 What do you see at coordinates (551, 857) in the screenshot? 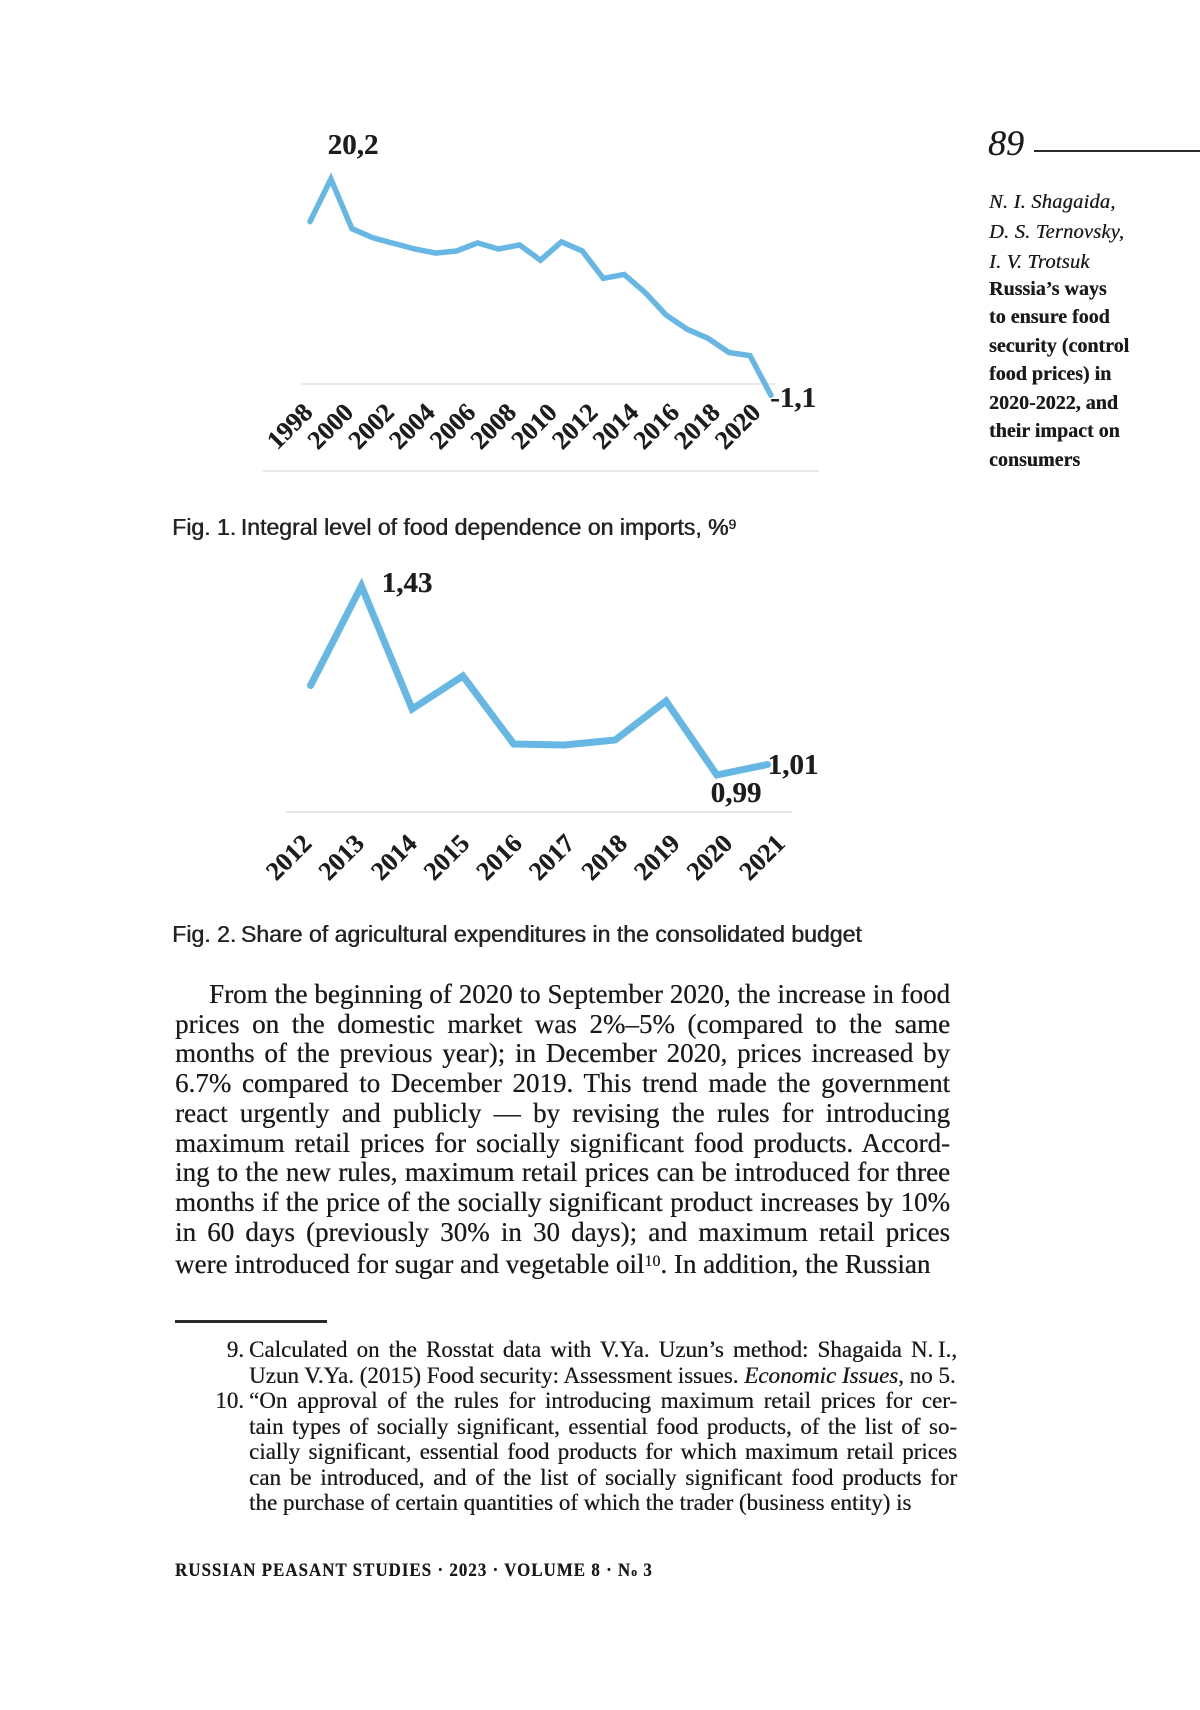
I see `svg-text: 2017` at bounding box center [551, 857].